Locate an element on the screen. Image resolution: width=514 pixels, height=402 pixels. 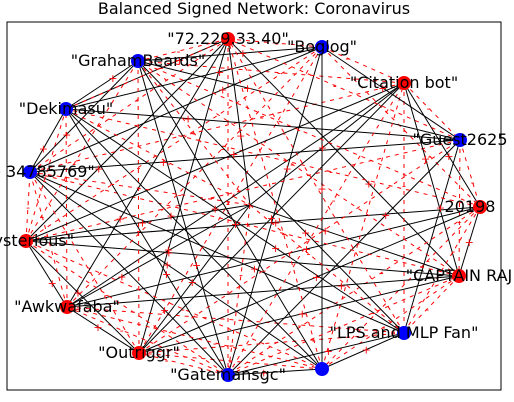
node-label: "LPS and MLP Fan" is located at coordinates (404, 332).